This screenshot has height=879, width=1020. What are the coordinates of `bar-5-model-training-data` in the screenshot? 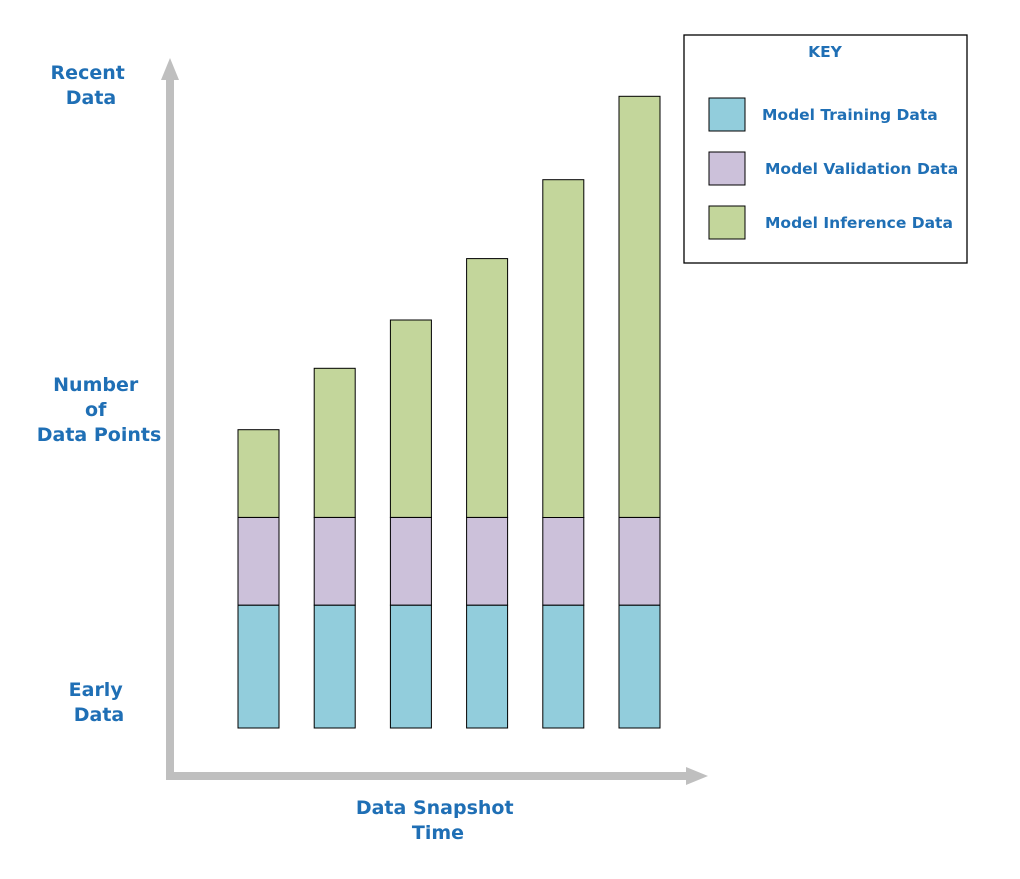 It's located at (563, 666).